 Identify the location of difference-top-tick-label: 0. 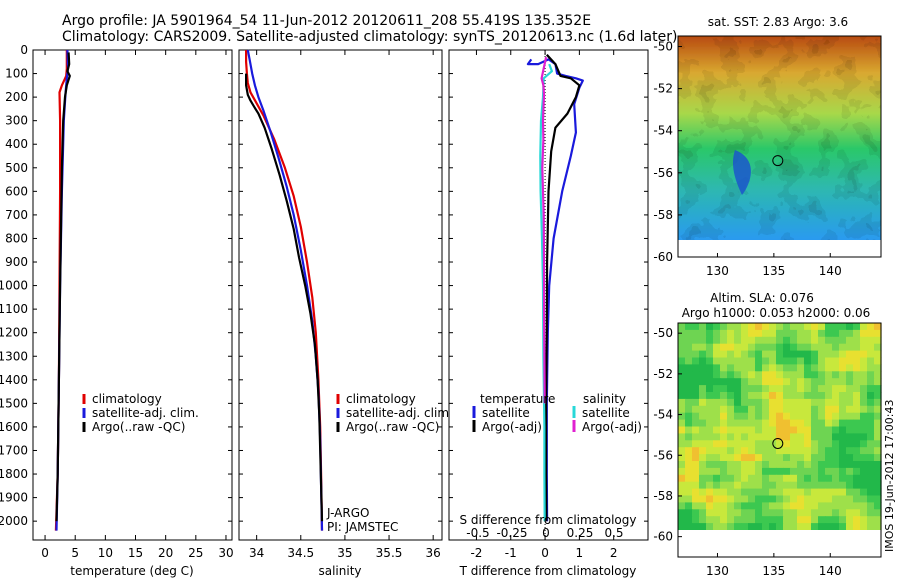
(546, 533).